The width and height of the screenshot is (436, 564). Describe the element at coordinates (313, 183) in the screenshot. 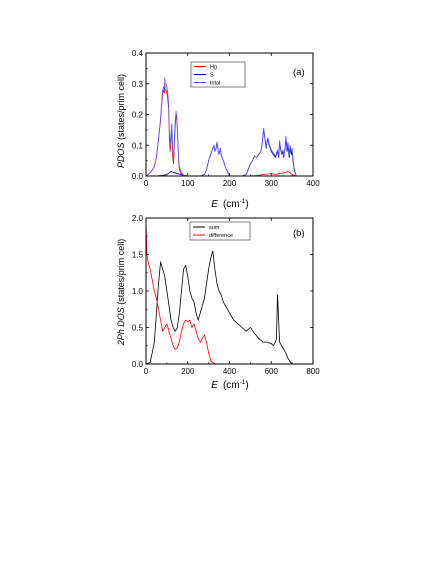

I see `pdos-x-tick-label: 400` at that location.